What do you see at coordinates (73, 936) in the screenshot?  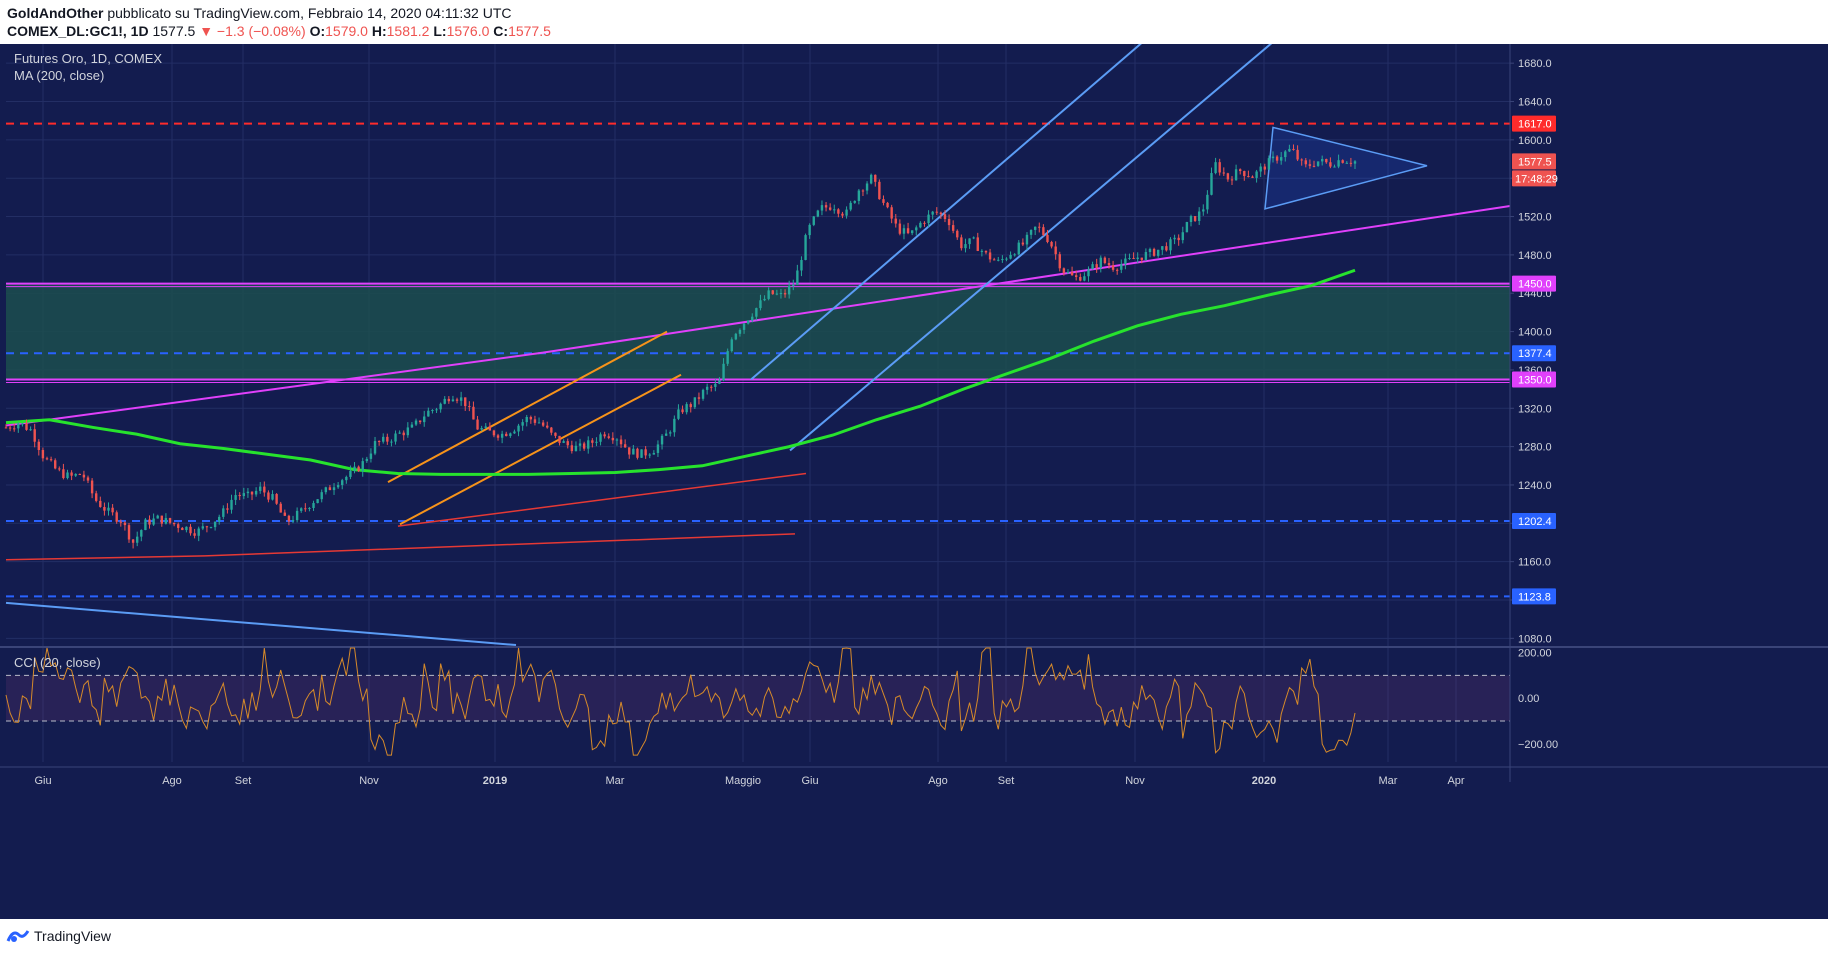 I see `tradingview-brand: TradingView` at bounding box center [73, 936].